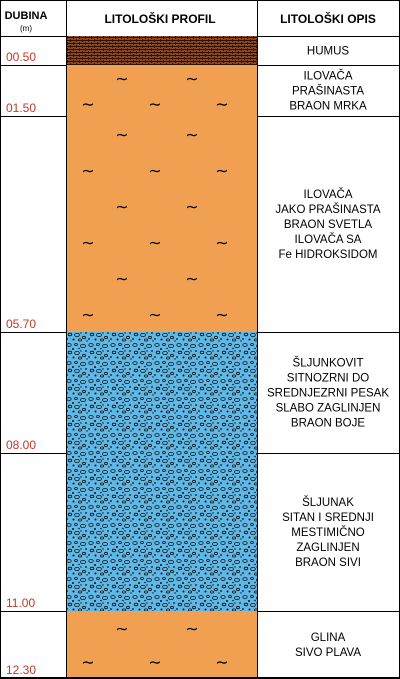 Image resolution: width=400 pixels, height=679 pixels. I want to click on description-line: BRAON BOJE, so click(328, 424).